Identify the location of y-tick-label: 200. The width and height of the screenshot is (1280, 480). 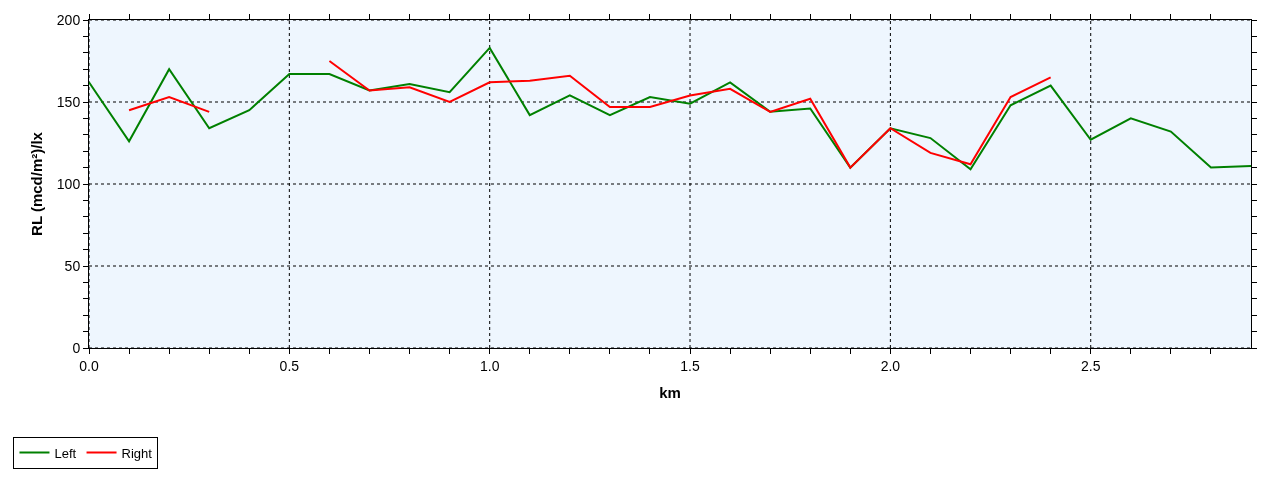
(68, 19).